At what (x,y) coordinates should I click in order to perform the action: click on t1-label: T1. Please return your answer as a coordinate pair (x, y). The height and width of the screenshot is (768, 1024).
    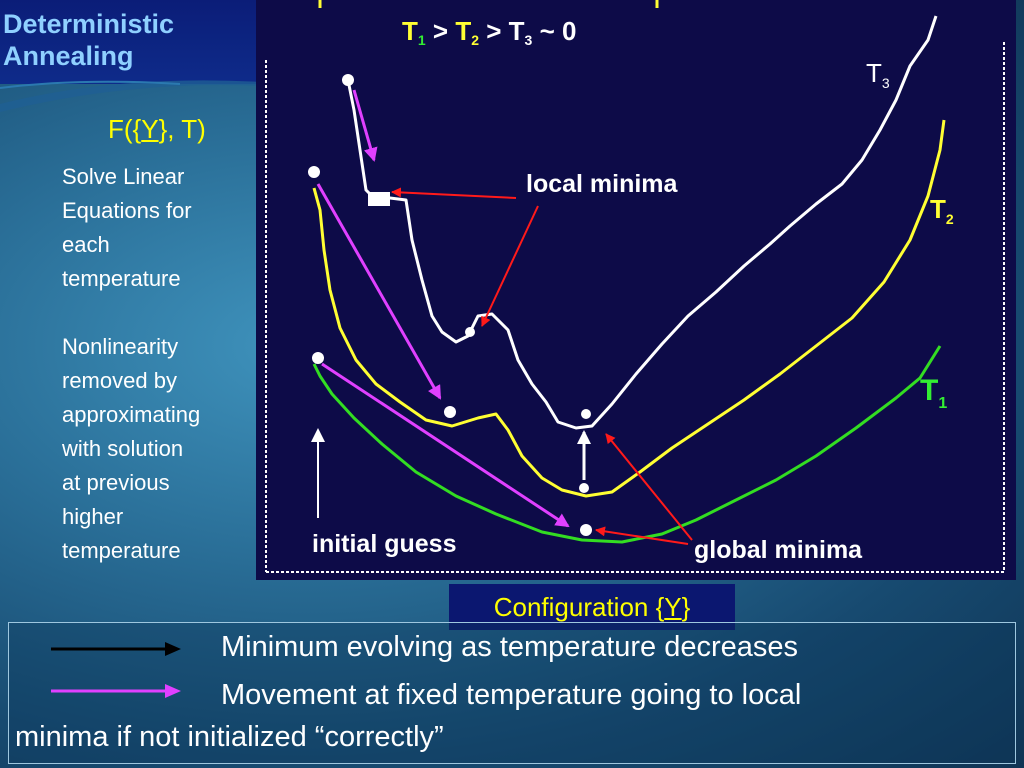
    Looking at the image, I should click on (933, 393).